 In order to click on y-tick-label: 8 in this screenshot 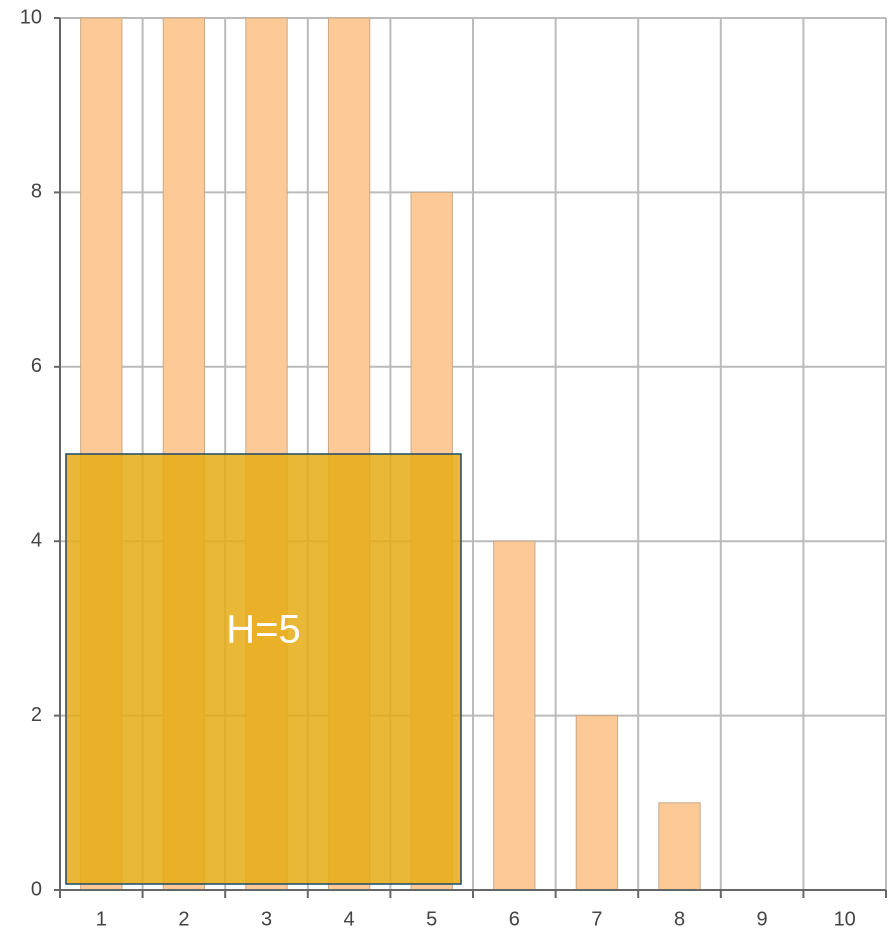, I will do `click(36, 192)`.